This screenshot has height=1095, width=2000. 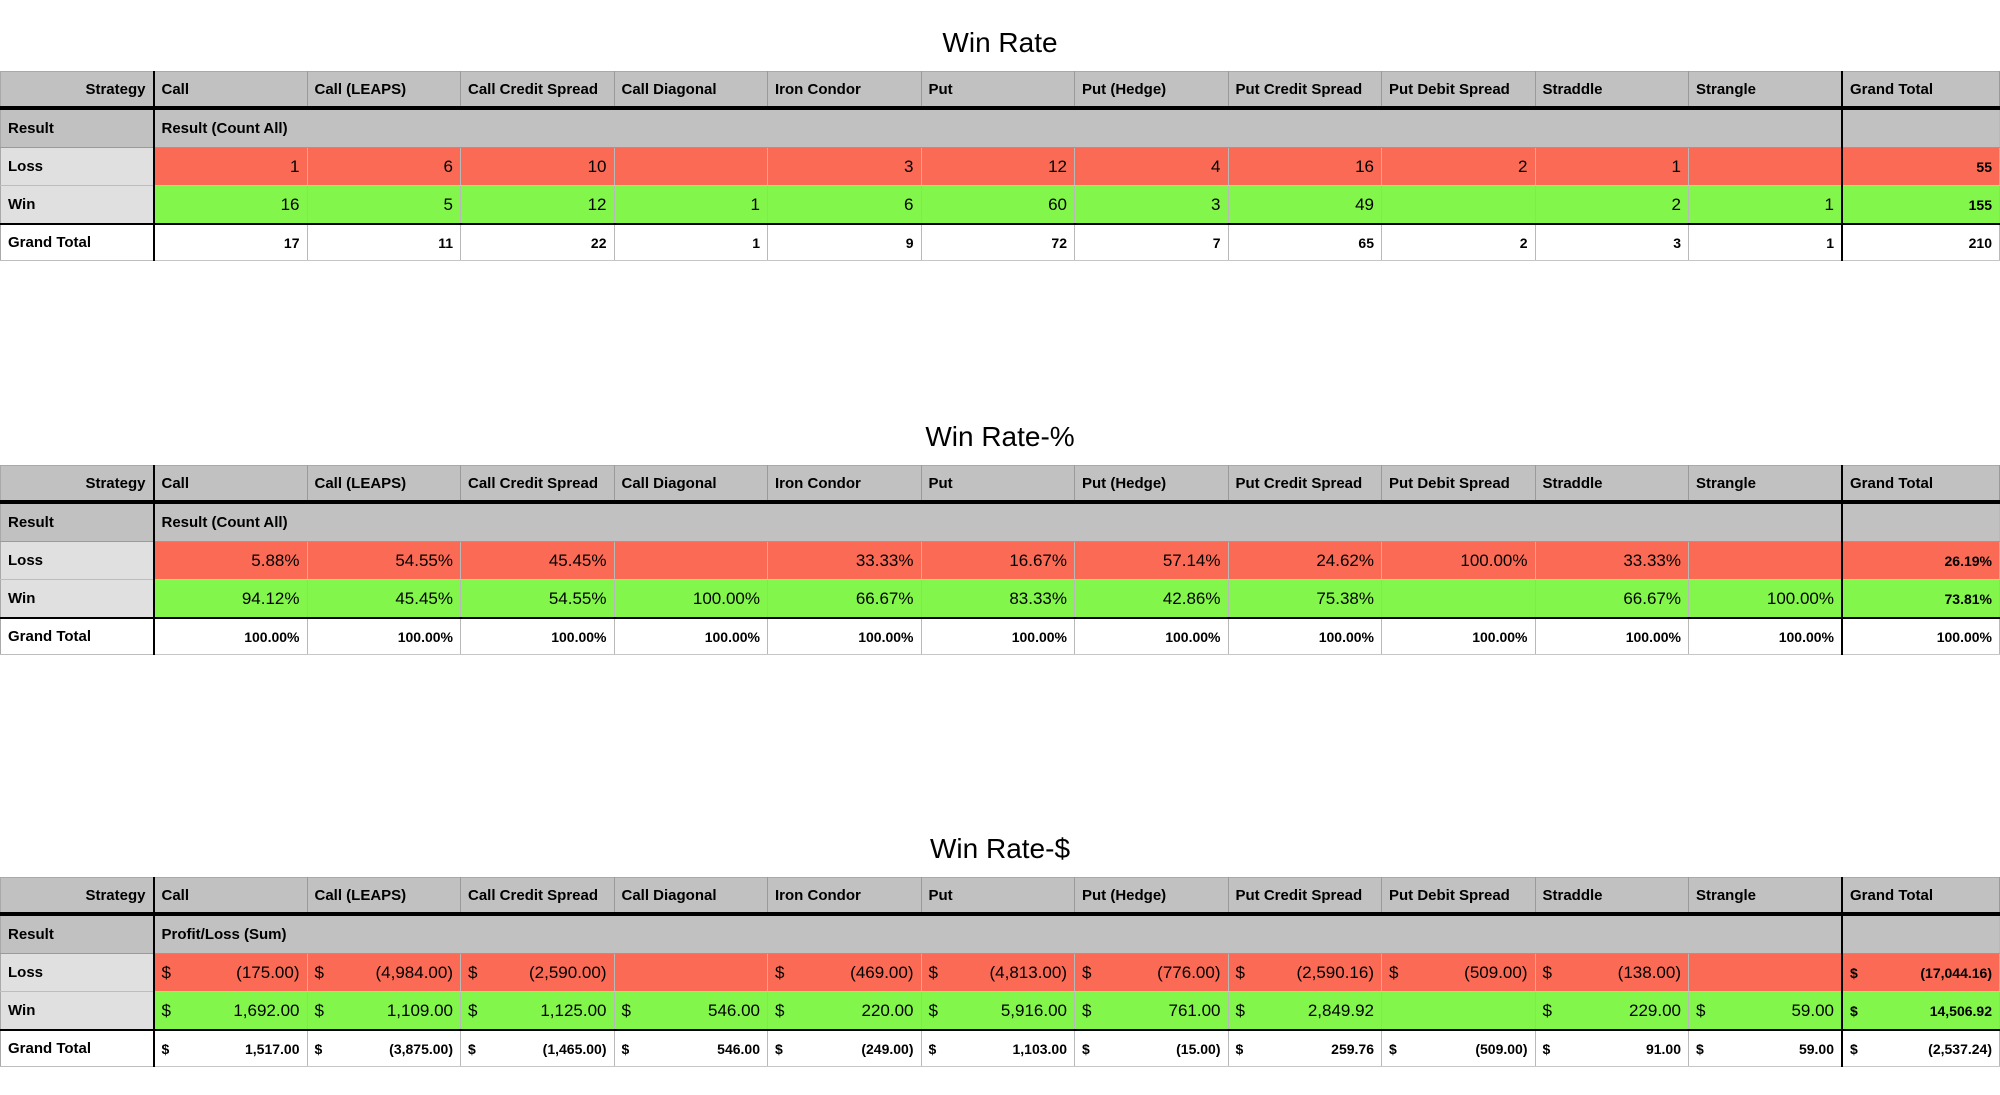 I want to click on cell-loss-grand-total: 55, so click(x=1920, y=166).